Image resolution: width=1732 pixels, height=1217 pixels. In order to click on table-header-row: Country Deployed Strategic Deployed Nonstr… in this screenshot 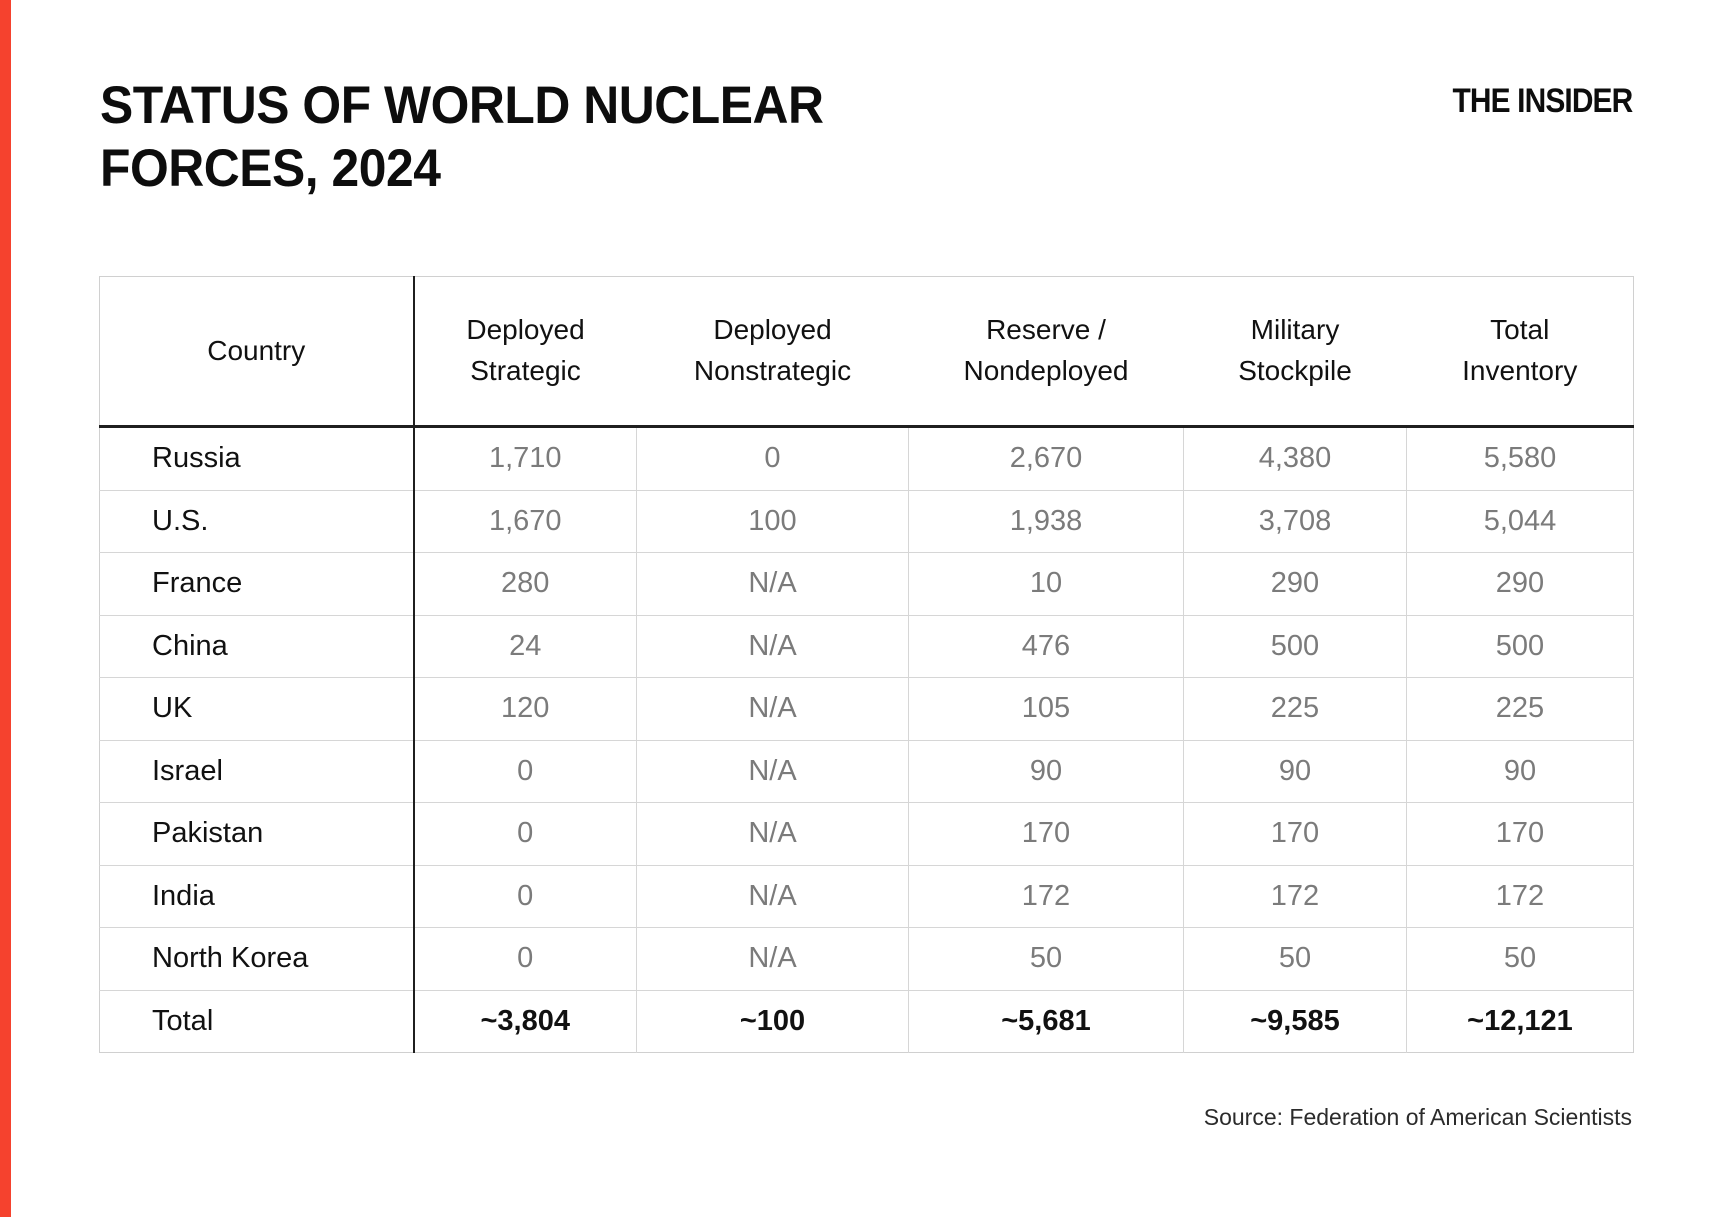, I will do `click(866, 352)`.